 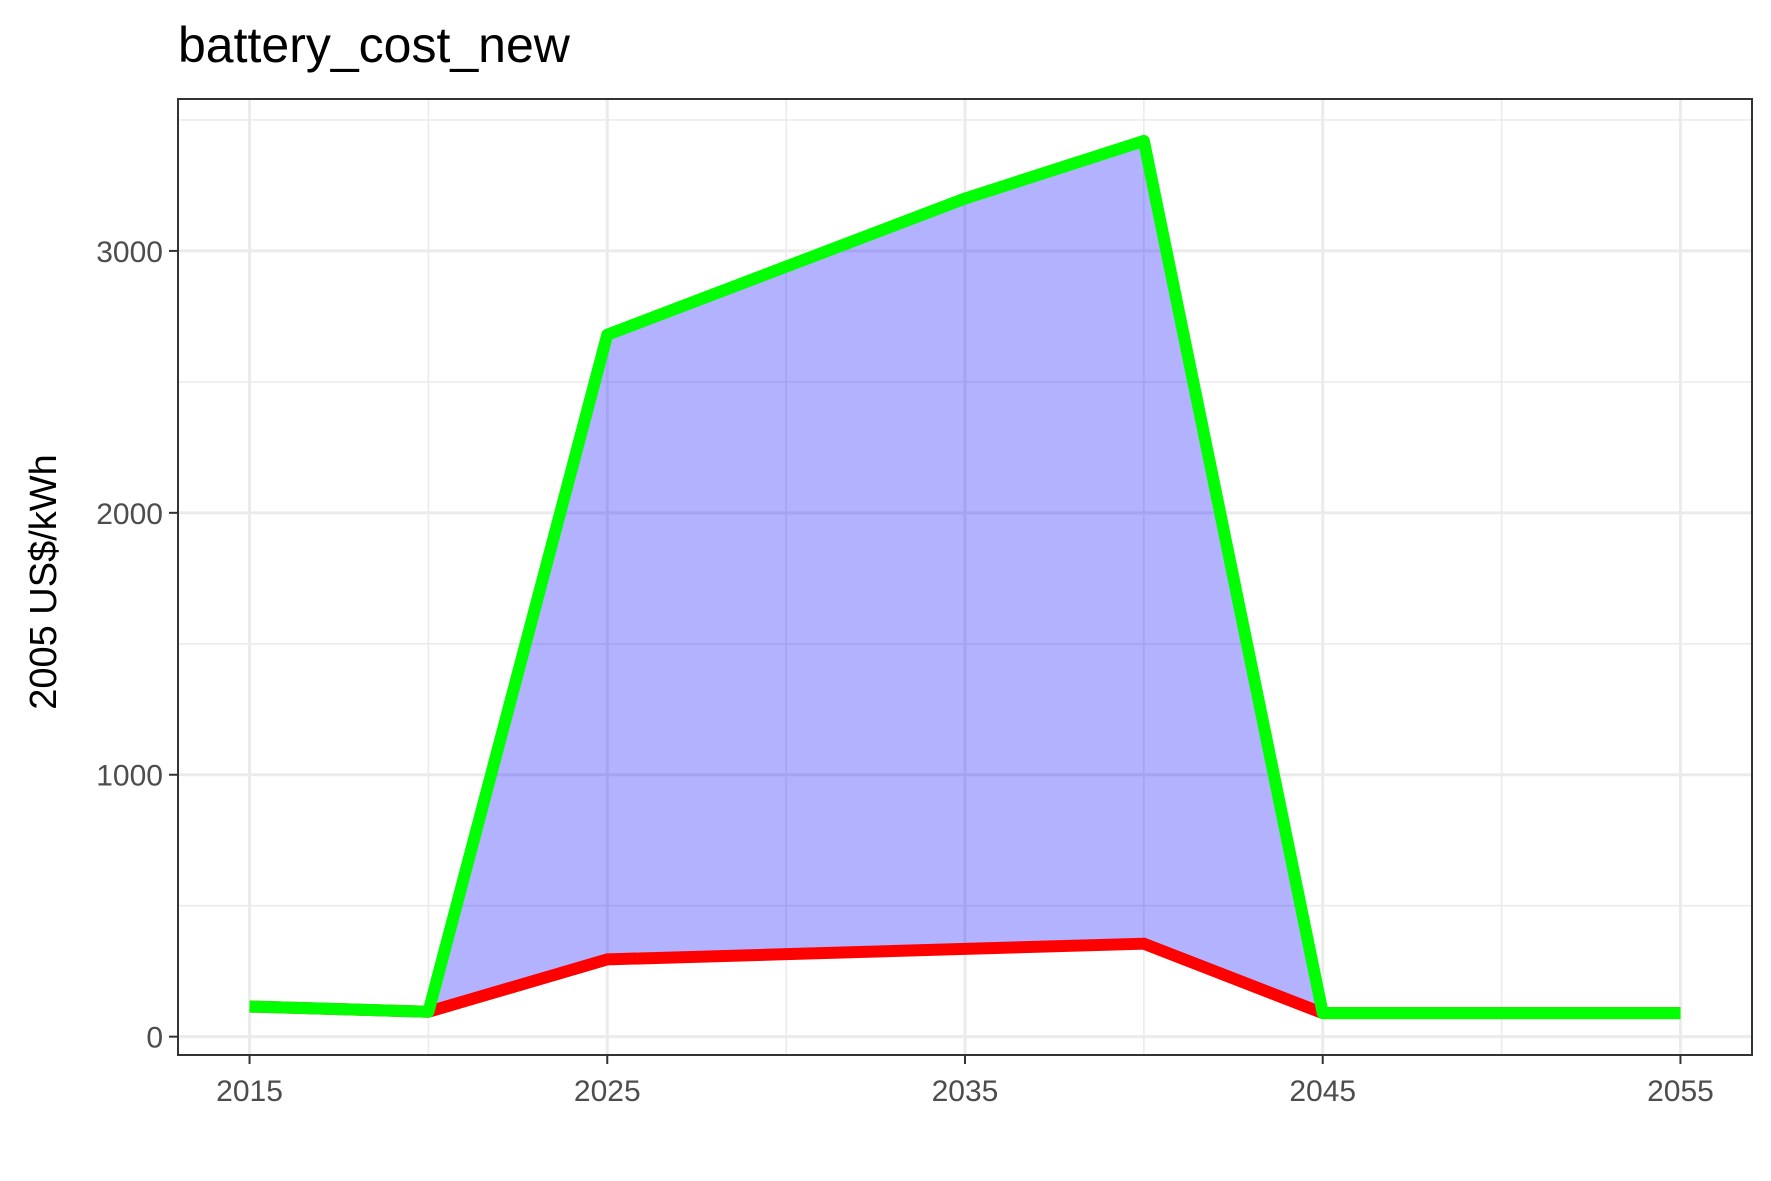 What do you see at coordinates (374, 45) in the screenshot?
I see `chart-title: battery_cost_new` at bounding box center [374, 45].